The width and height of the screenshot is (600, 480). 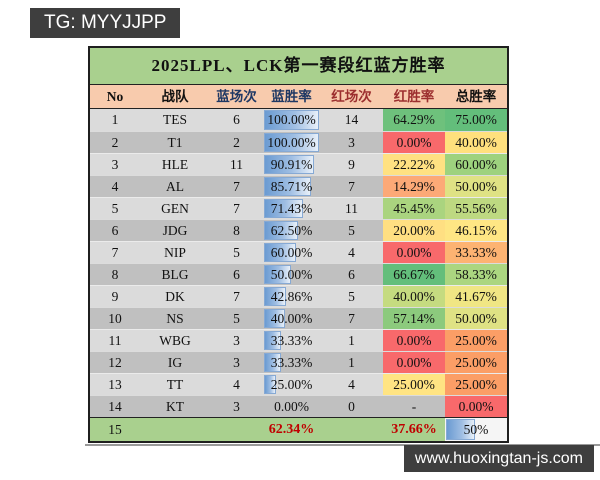 I want to click on rank-cell: 3, so click(x=115, y=164).